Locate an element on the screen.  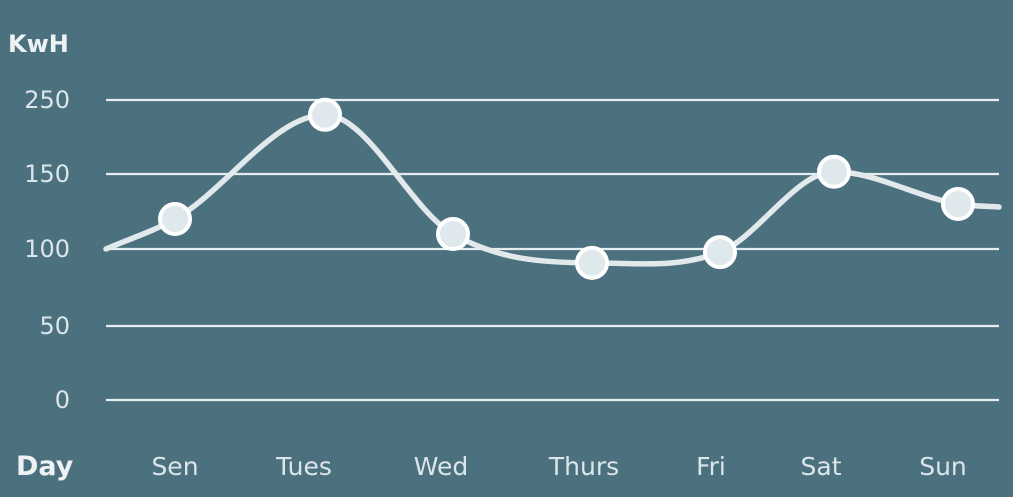
y-tick-label: 100 is located at coordinates (47, 249).